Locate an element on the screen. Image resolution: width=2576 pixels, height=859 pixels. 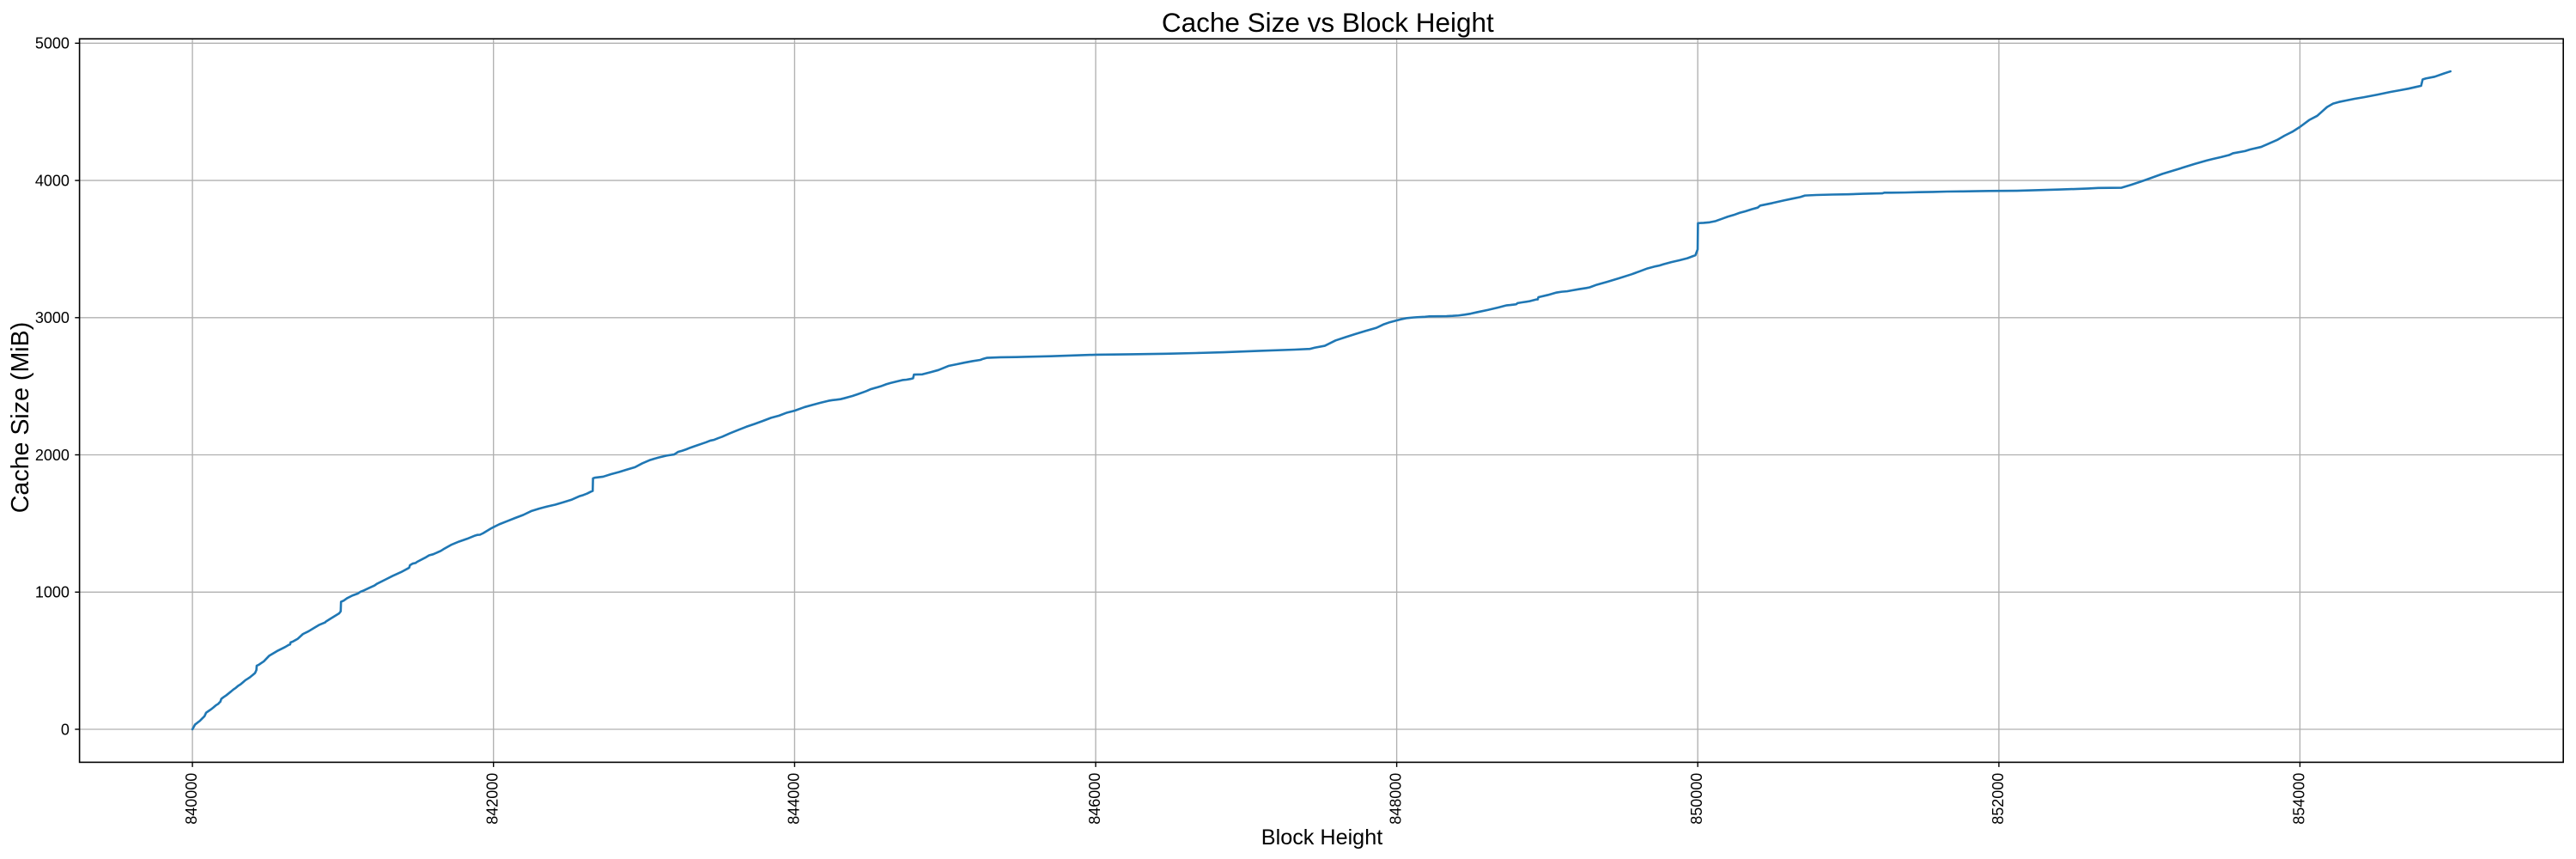
svg-text: 848000 is located at coordinates (1396, 799).